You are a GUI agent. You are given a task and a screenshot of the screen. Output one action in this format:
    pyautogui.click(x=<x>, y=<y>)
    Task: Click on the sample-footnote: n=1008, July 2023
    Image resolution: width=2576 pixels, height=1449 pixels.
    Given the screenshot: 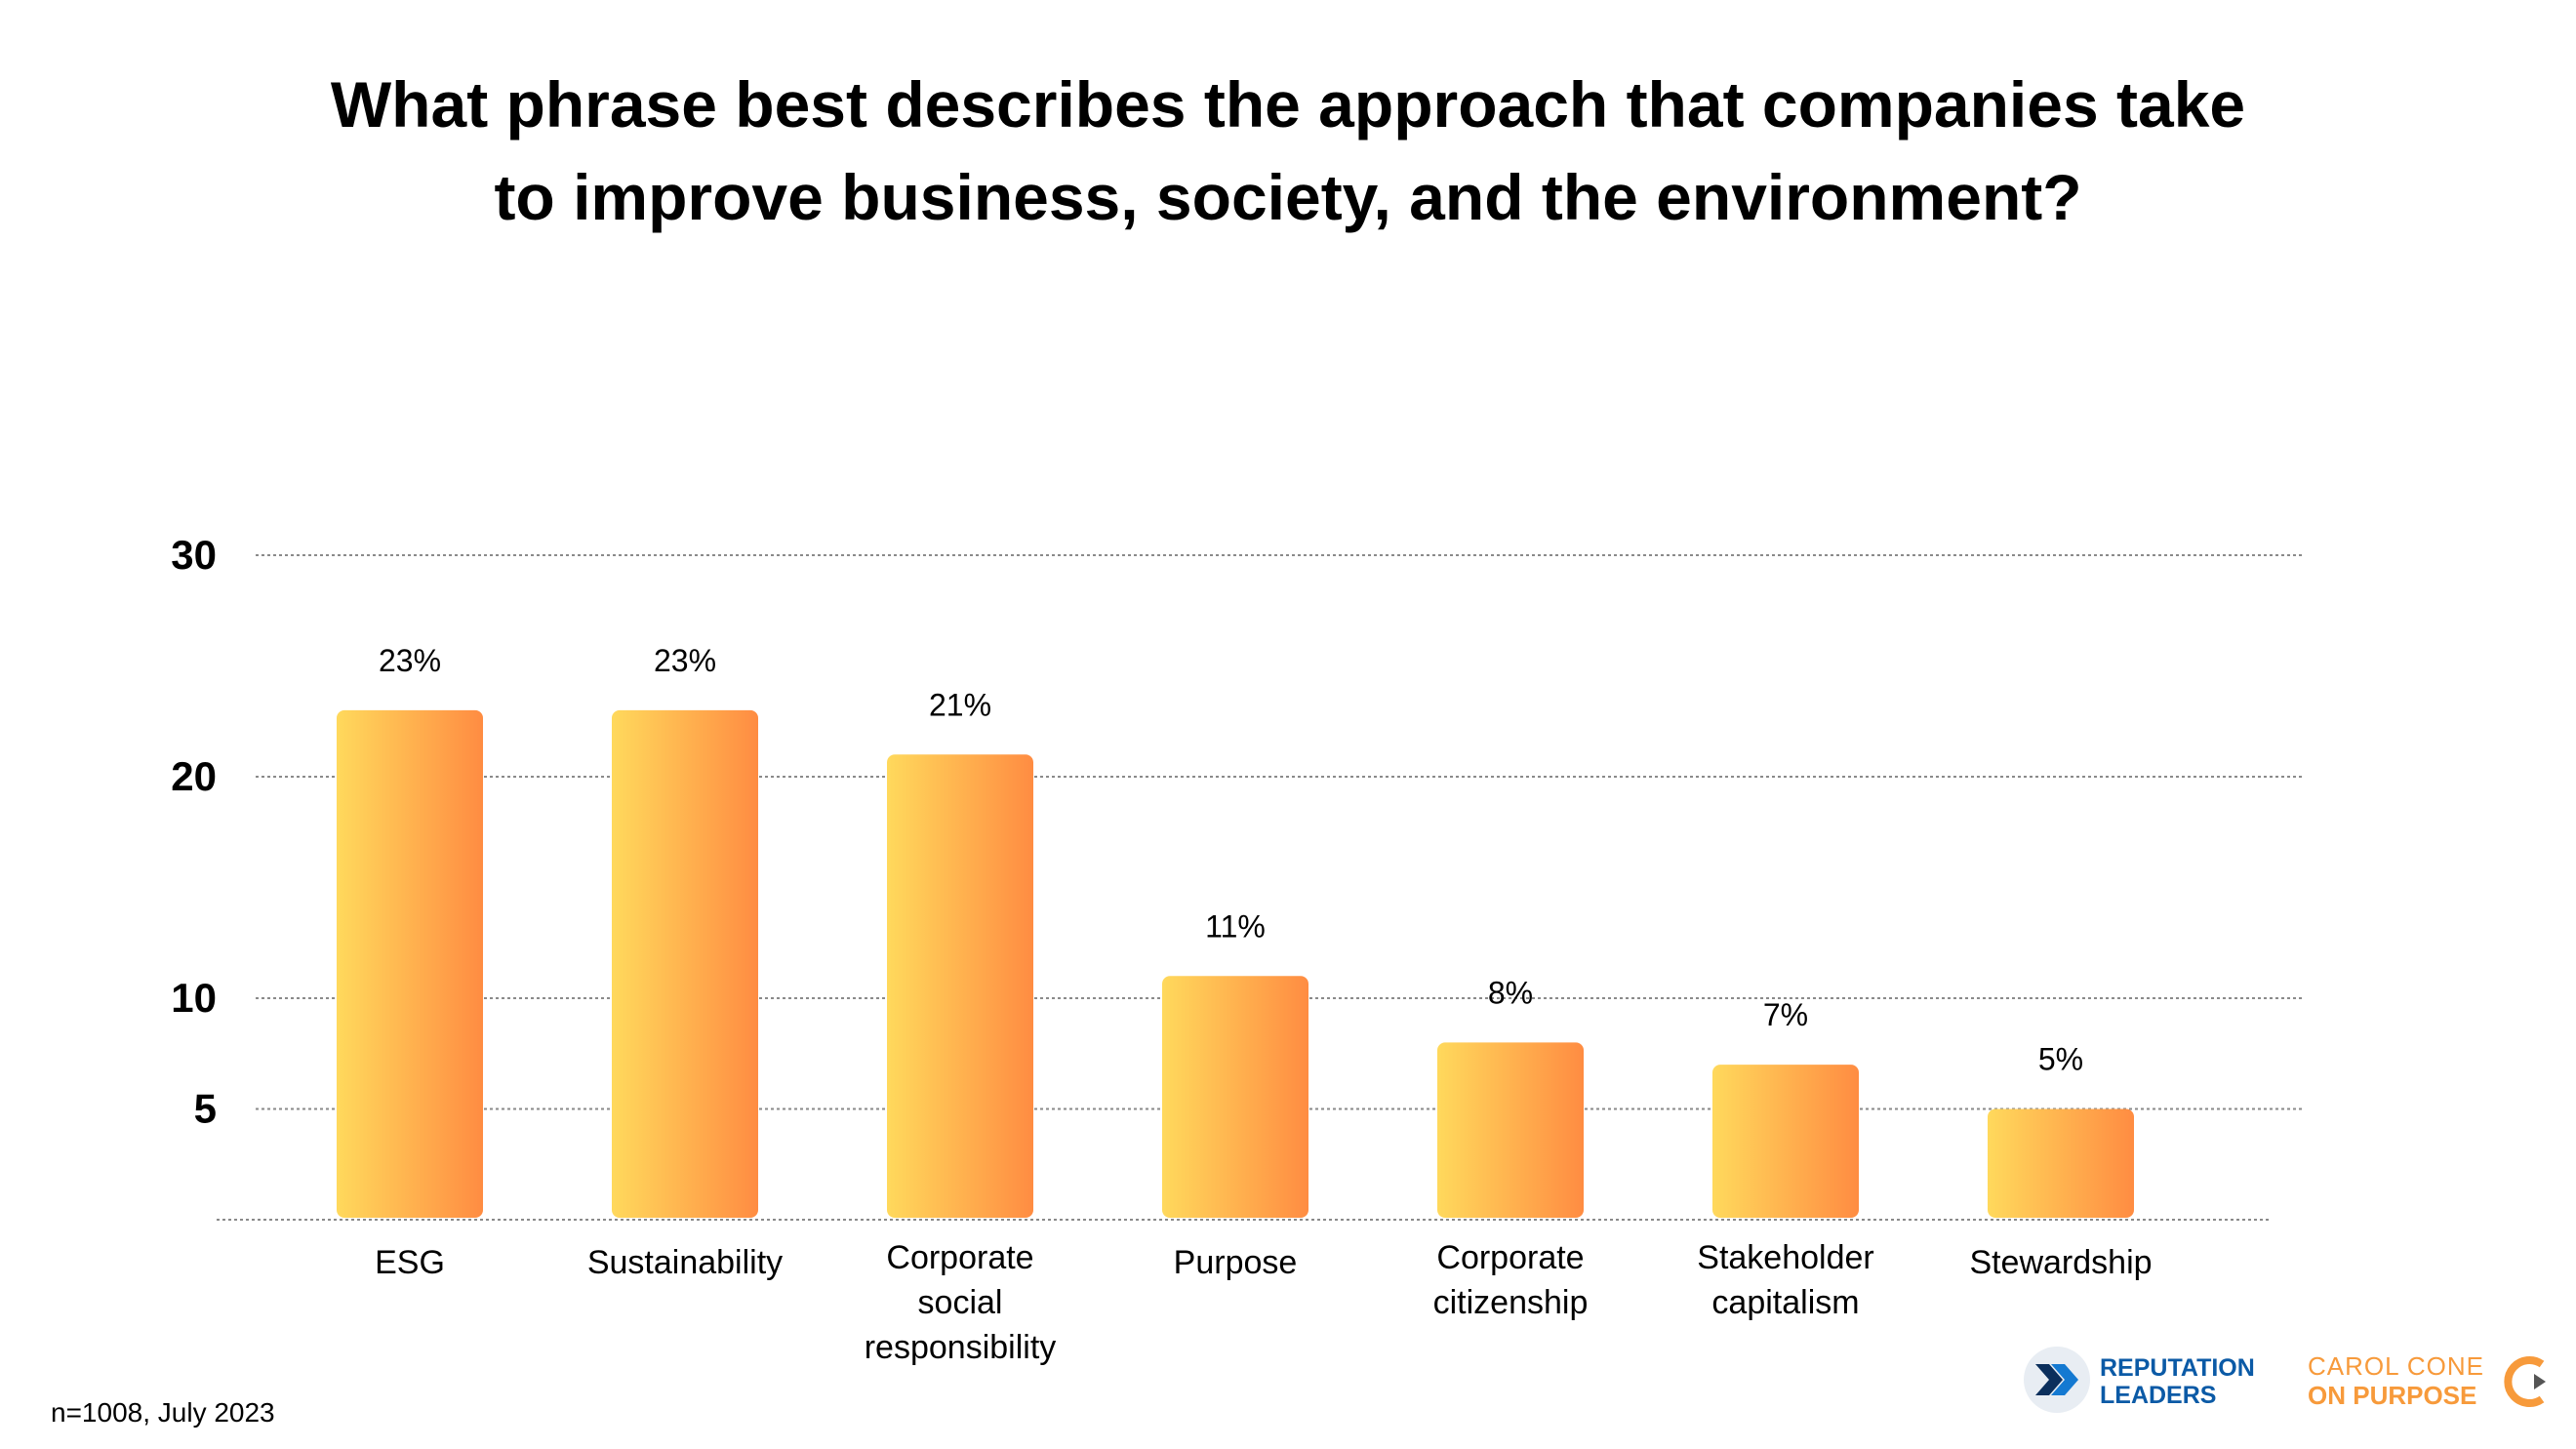 What is the action you would take?
    pyautogui.click(x=163, y=1412)
    